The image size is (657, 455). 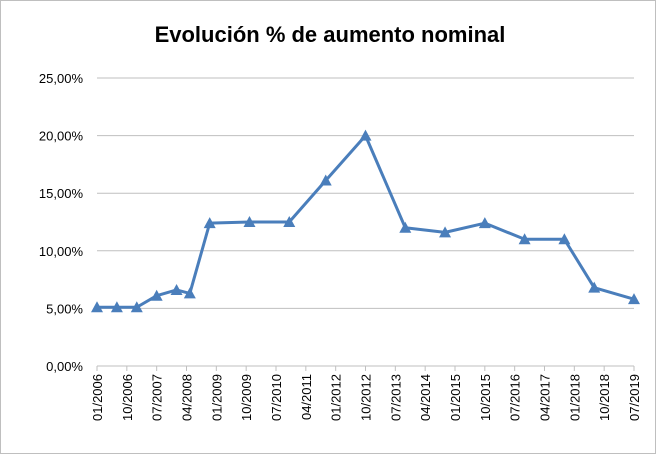 What do you see at coordinates (157, 397) in the screenshot?
I see `x-tick-label: 07/2007` at bounding box center [157, 397].